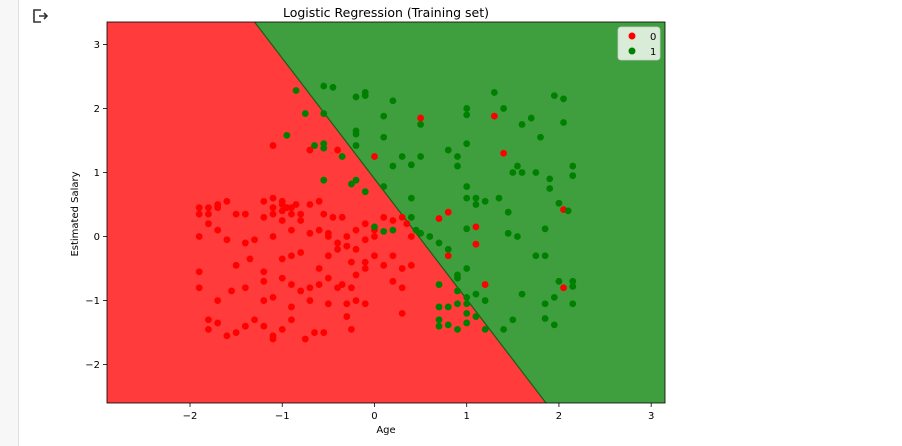 The height and width of the screenshot is (446, 902). What do you see at coordinates (97, 45) in the screenshot?
I see `y-tick-label: 3` at bounding box center [97, 45].